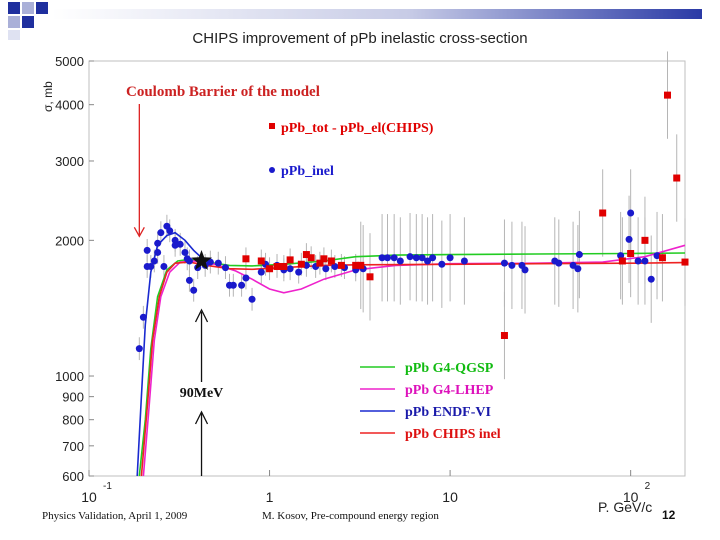 This screenshot has width=720, height=540. Describe the element at coordinates (69, 61) in the screenshot. I see `y-tick-label: 5000` at that location.